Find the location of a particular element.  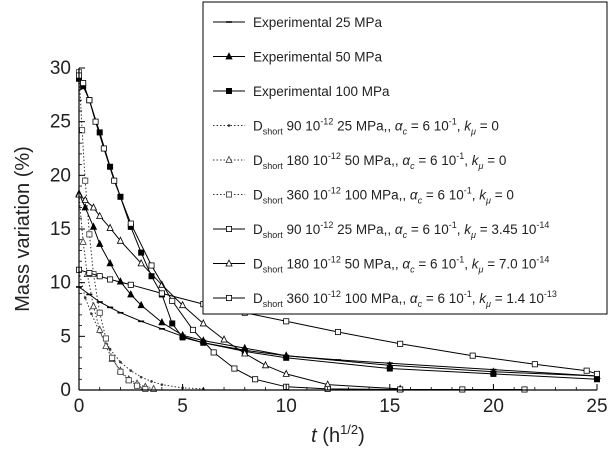

y-tick-label: 5 is located at coordinates (65, 336).